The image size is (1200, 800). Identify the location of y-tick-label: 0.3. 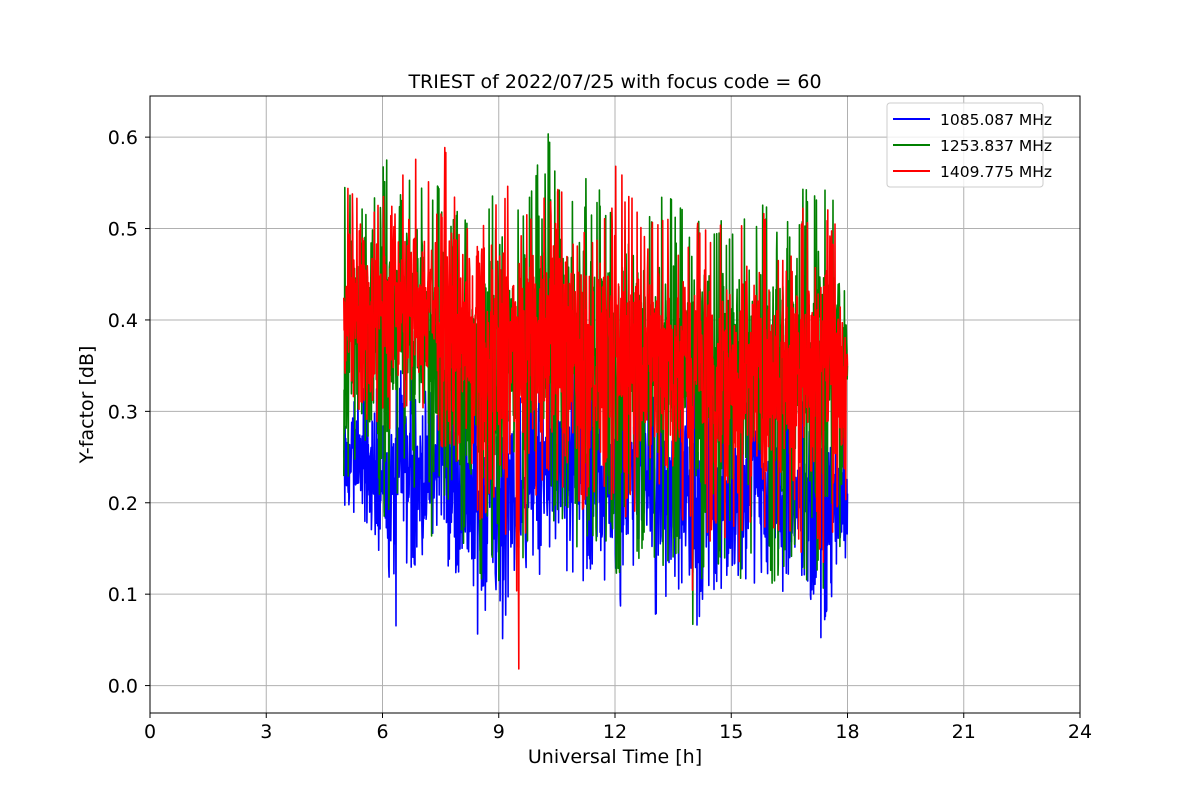
(123, 412).